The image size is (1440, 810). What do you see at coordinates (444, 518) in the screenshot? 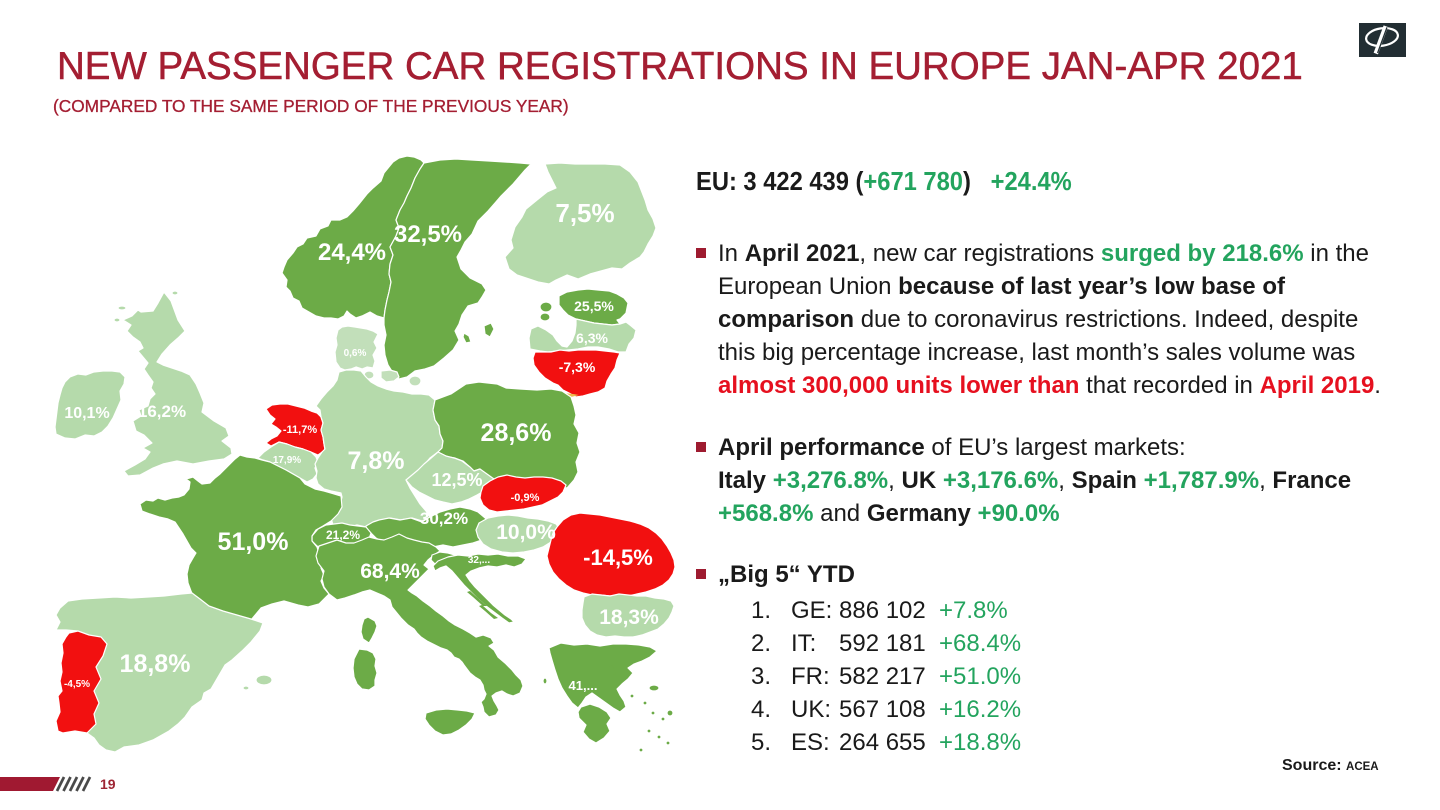
I see `svg-text: 30,2%` at bounding box center [444, 518].